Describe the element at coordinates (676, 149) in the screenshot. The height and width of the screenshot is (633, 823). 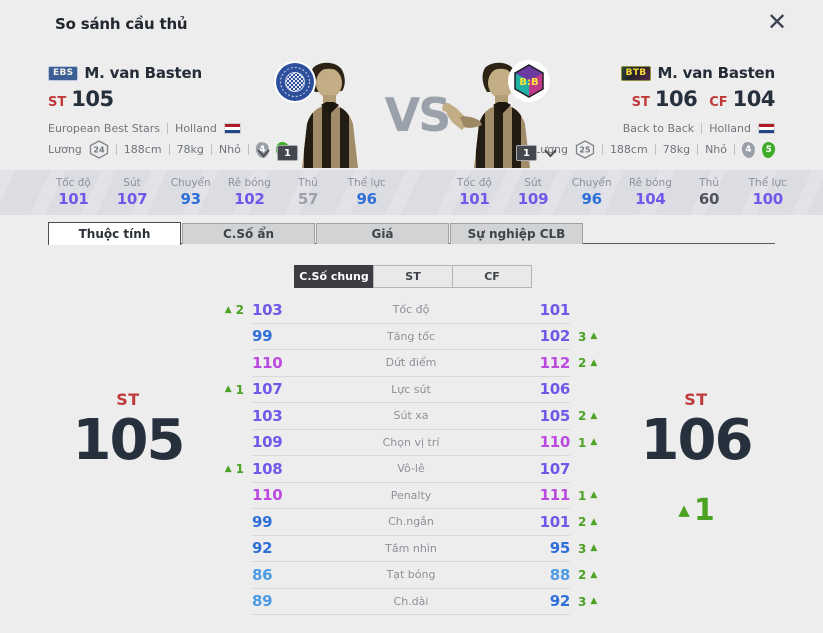
I see `right-weight: 78kg` at that location.